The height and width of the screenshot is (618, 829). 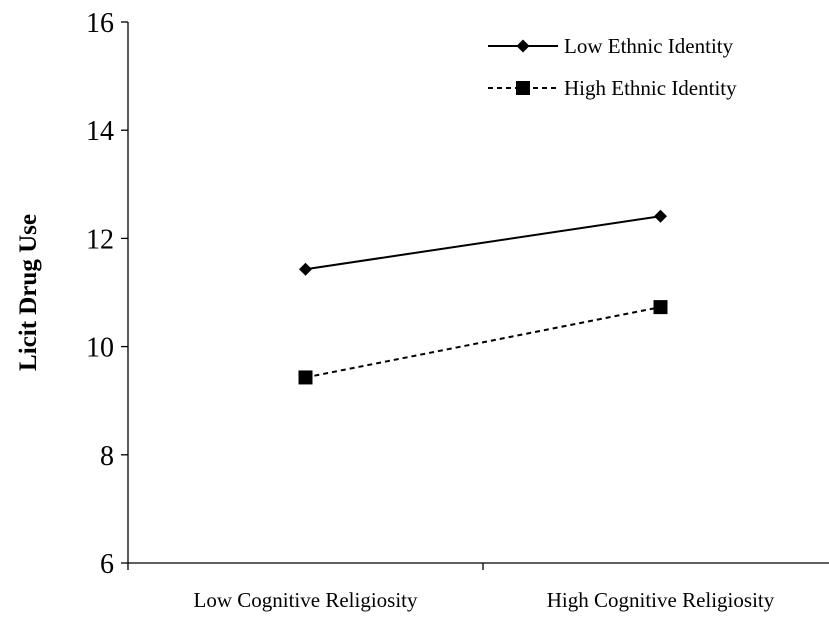 What do you see at coordinates (107, 564) in the screenshot?
I see `y-tick-label: 6` at bounding box center [107, 564].